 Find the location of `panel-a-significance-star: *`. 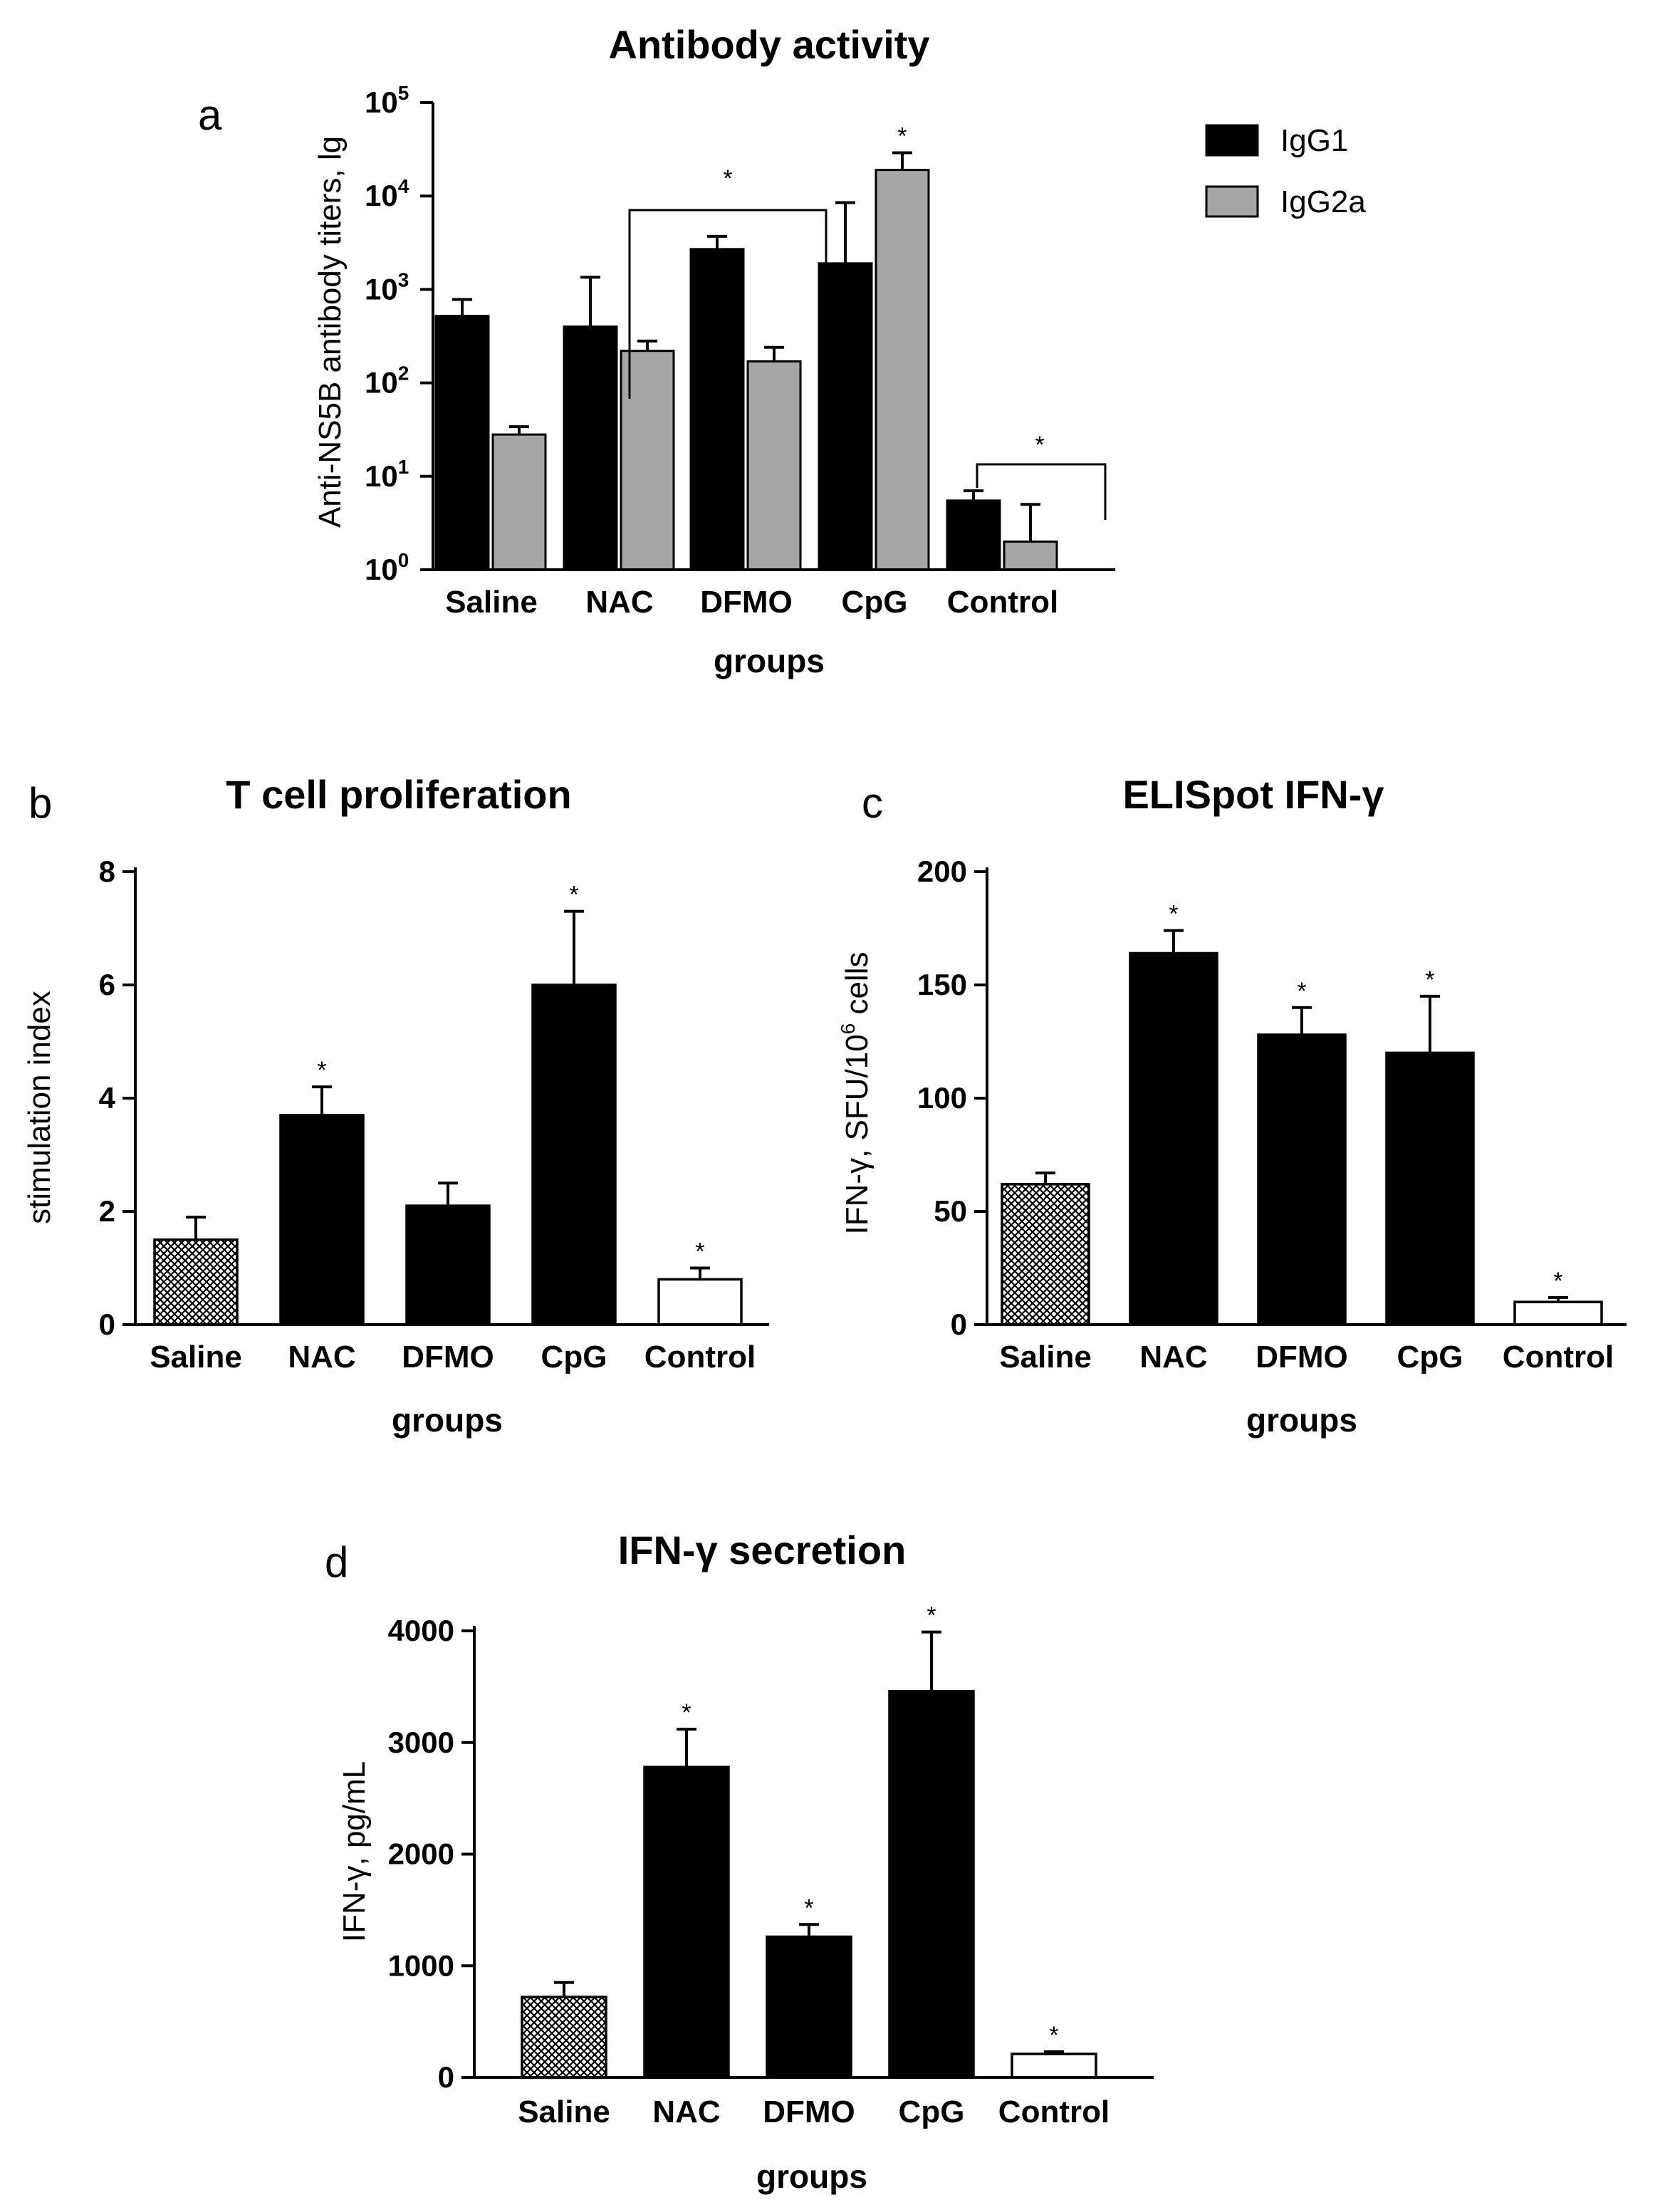

panel-a-significance-star: * is located at coordinates (902, 136).